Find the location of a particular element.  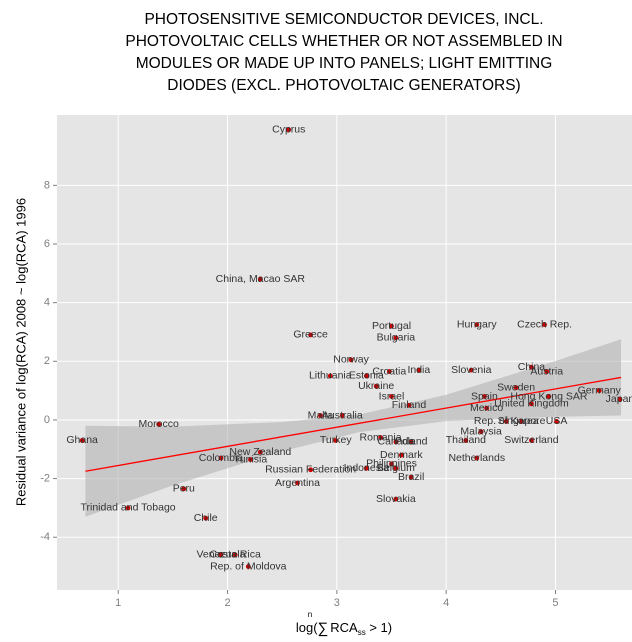

y-tick-label: 2 is located at coordinates (47, 361).